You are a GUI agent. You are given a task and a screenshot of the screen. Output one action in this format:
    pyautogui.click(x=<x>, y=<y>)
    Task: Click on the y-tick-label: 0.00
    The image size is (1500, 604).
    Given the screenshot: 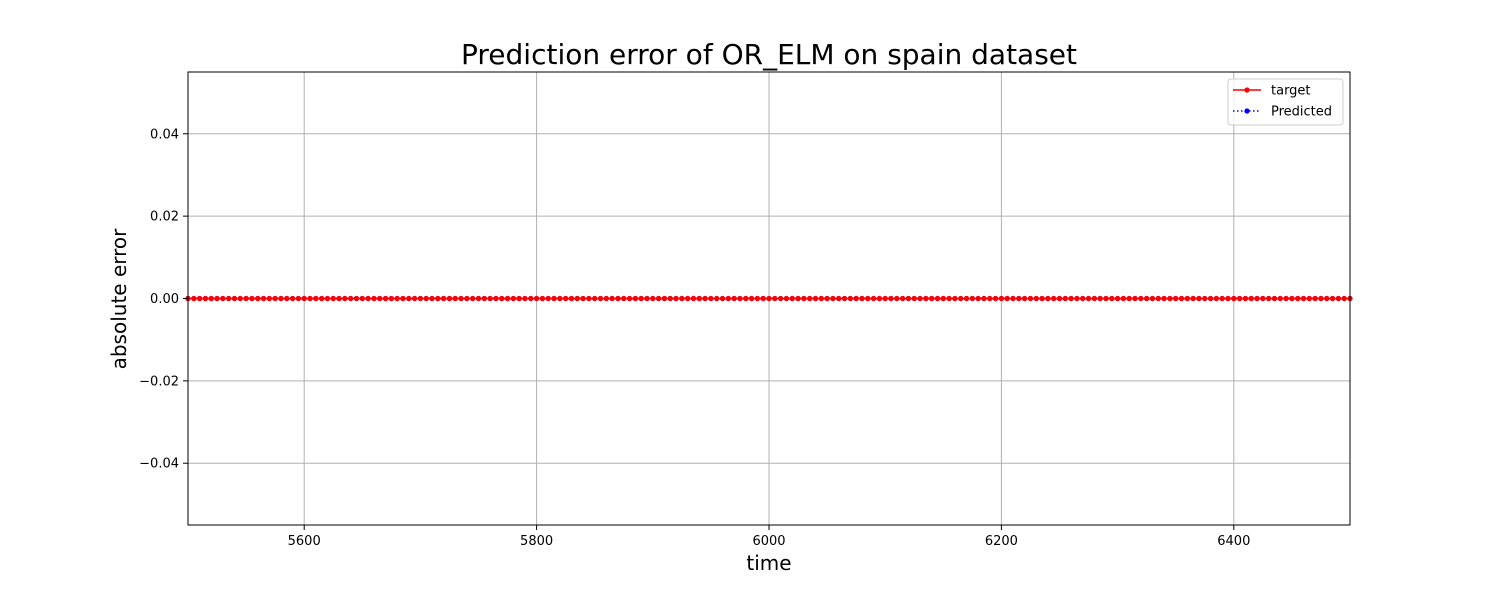 What is the action you would take?
    pyautogui.click(x=164, y=299)
    